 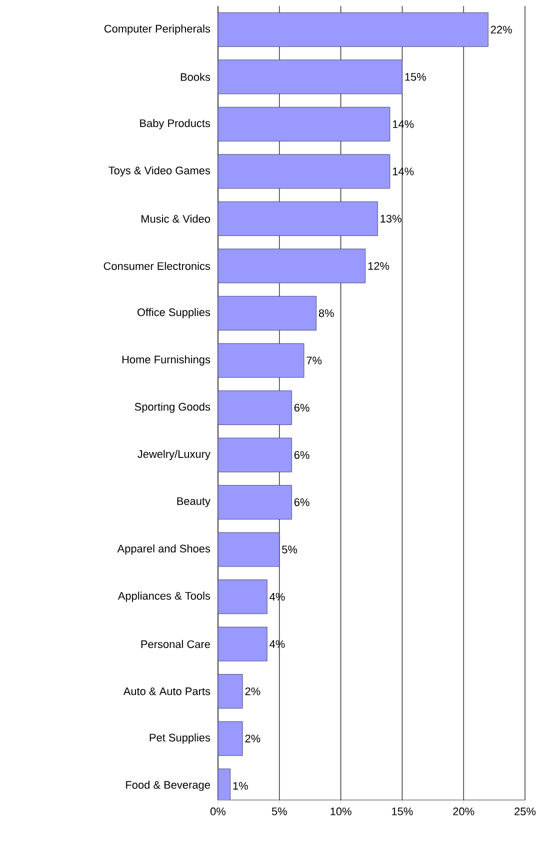 What do you see at coordinates (463, 812) in the screenshot?
I see `x-tick-label: 20%` at bounding box center [463, 812].